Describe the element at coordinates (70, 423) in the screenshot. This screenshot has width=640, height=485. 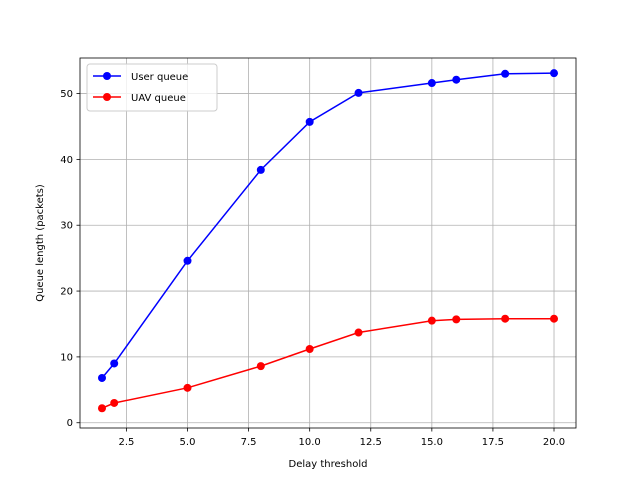
I see `y-tick-label: 0` at that location.